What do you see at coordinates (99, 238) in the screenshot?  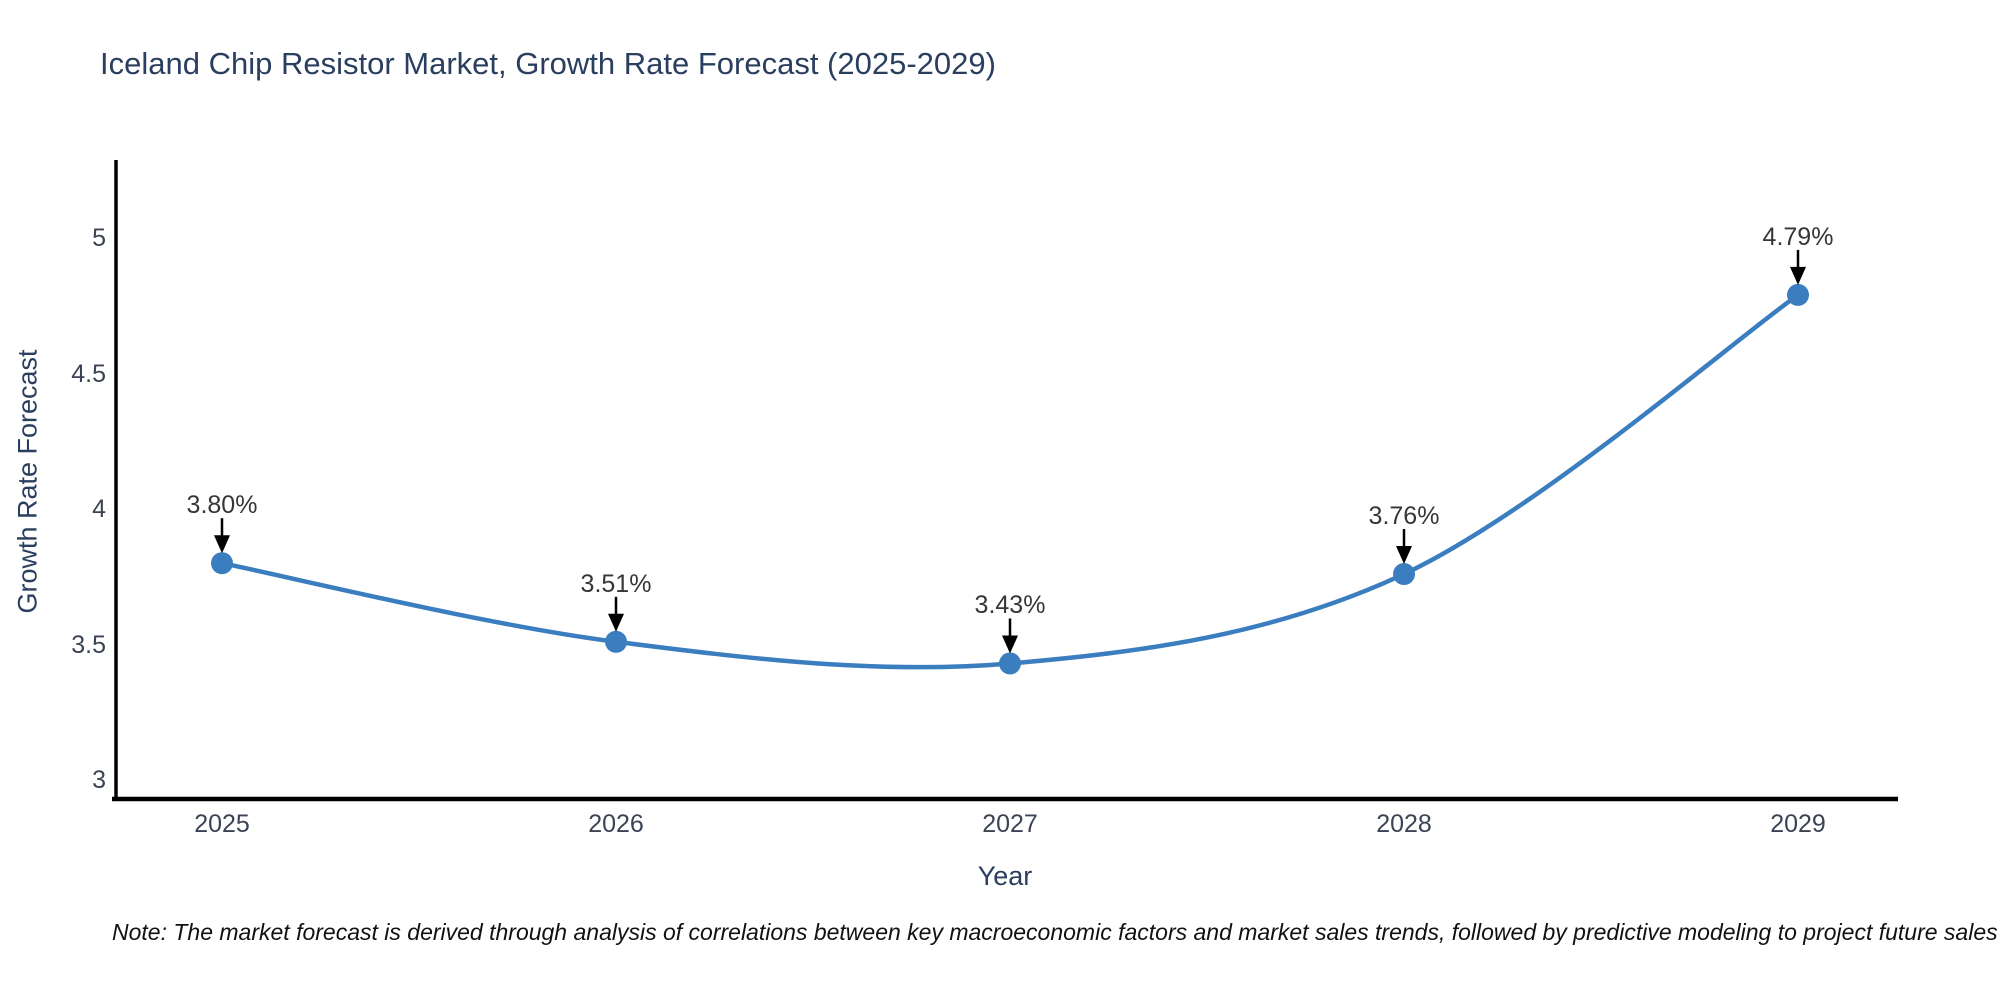 I see `y-tick-label: 5` at bounding box center [99, 238].